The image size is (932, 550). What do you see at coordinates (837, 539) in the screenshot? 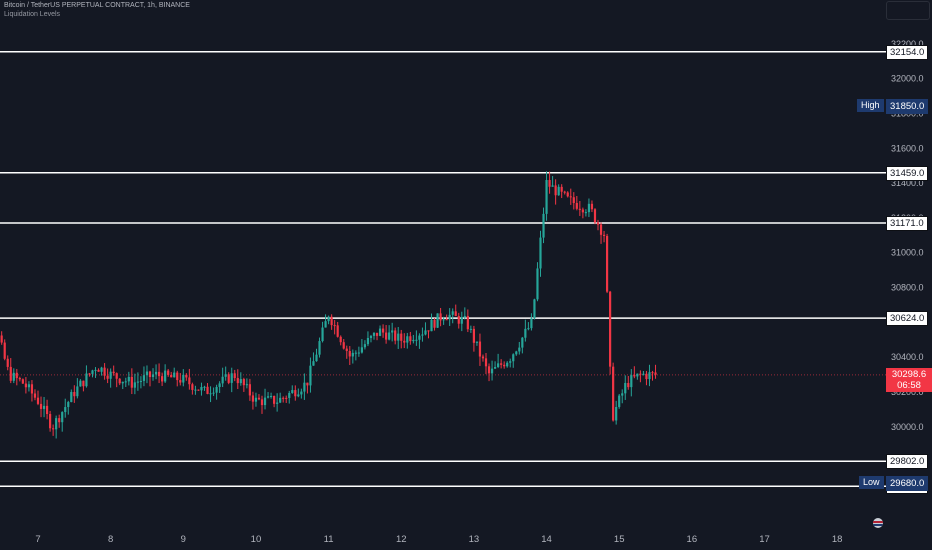
I see `date-tick-label: 18` at bounding box center [837, 539].